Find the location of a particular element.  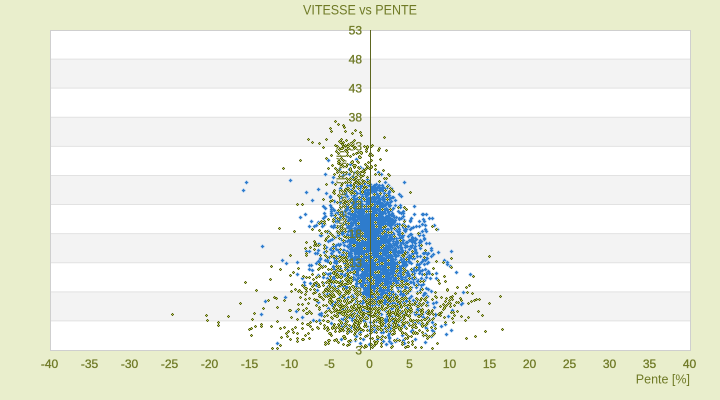

svg-text: -30 is located at coordinates (130, 364).